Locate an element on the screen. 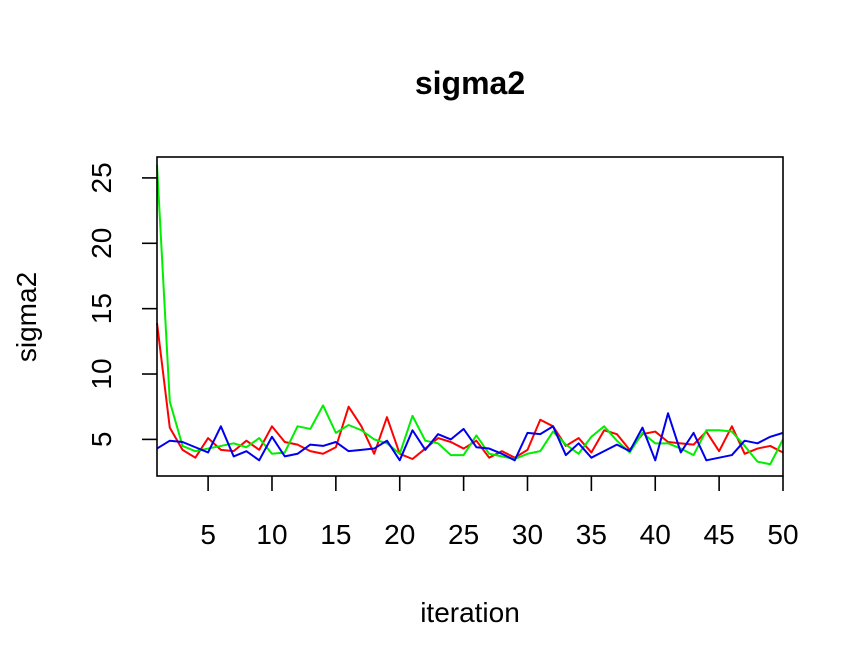  x-tick-label: 20 is located at coordinates (399, 534).